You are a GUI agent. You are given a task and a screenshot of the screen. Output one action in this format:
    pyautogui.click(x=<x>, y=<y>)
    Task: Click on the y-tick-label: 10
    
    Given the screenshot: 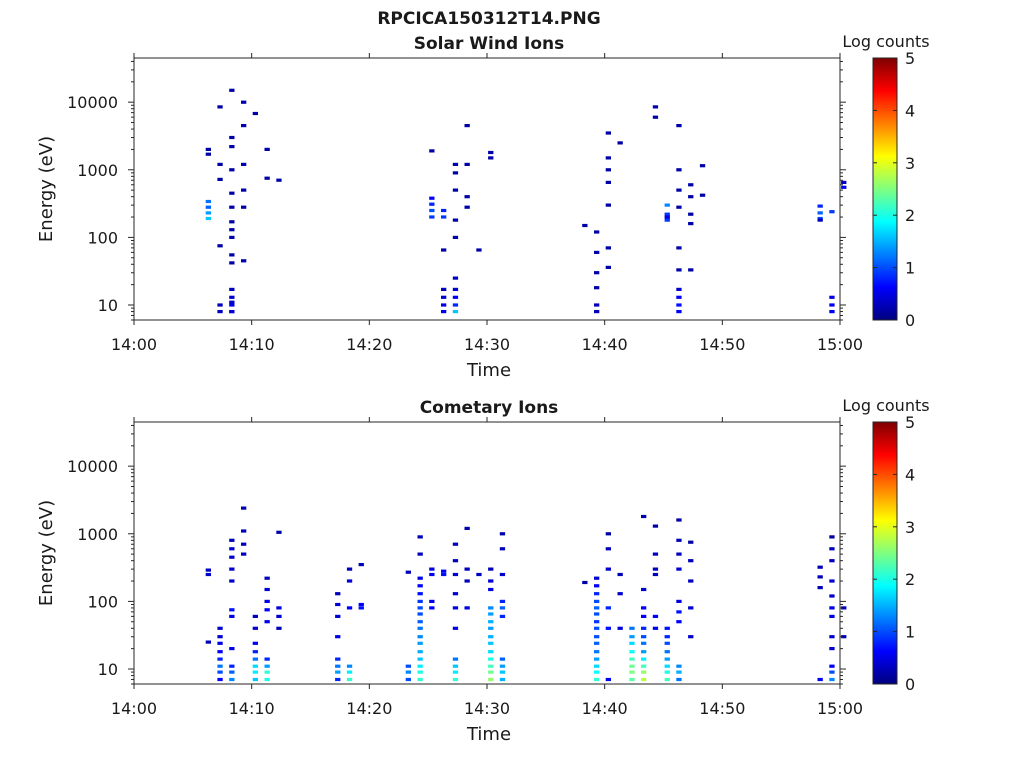 What is the action you would take?
    pyautogui.click(x=108, y=305)
    